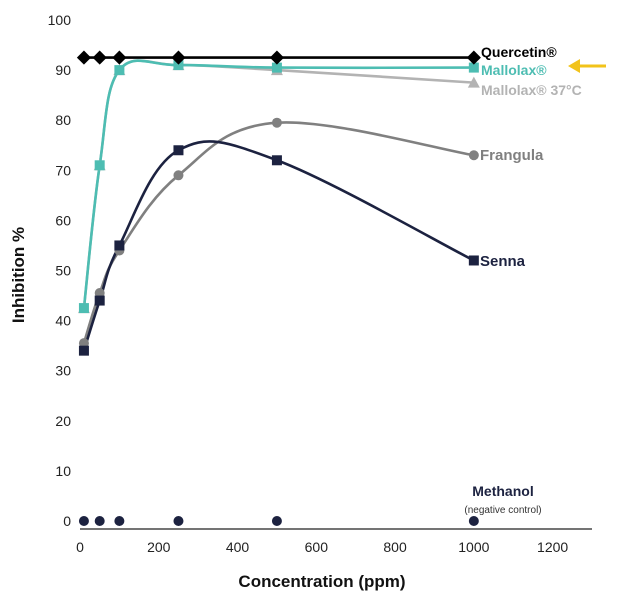 The height and width of the screenshot is (605, 623). Describe the element at coordinates (503, 261) in the screenshot. I see `series-label-4: Senna` at that location.